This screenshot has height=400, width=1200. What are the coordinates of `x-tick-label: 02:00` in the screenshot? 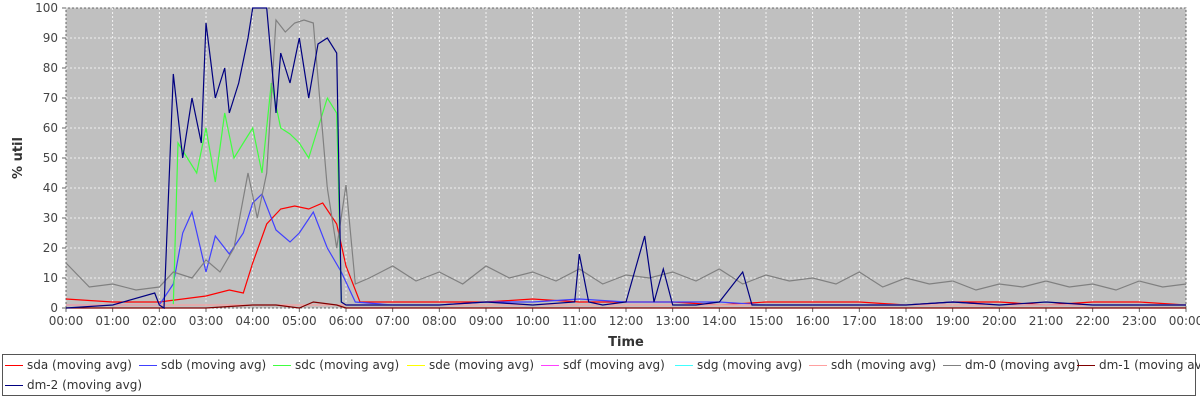 It's located at (159, 321).